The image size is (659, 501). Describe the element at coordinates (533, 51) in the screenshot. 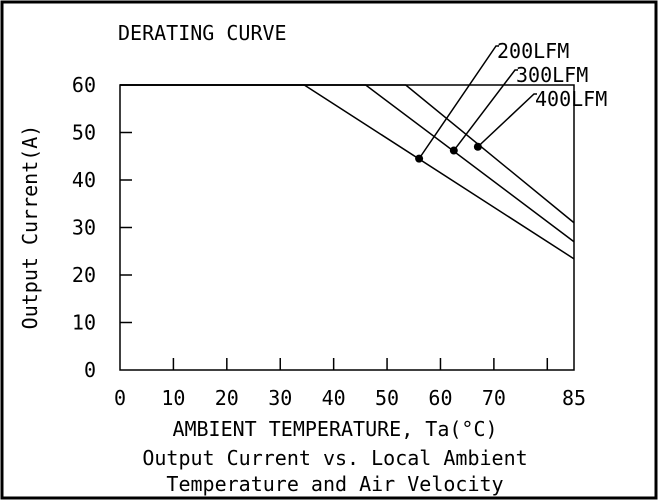

I see `legend-label-200lfm: 200LFM` at that location.